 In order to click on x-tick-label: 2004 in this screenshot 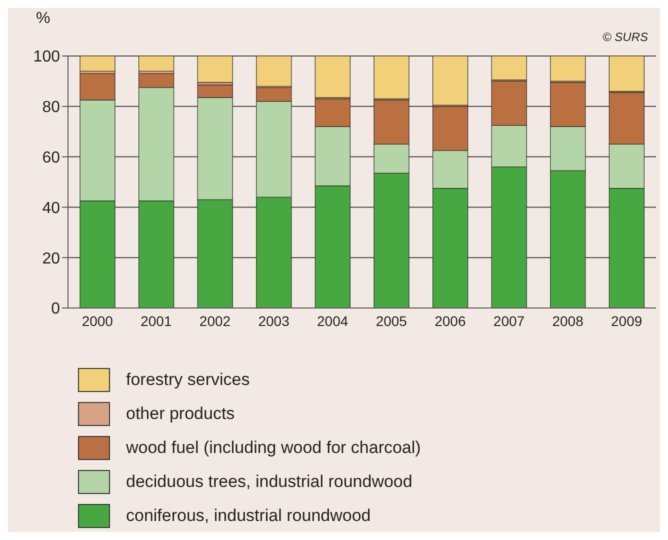, I will do `click(332, 320)`.